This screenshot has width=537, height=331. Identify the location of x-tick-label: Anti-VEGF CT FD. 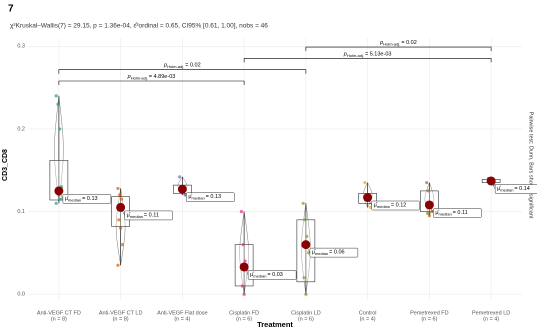
(59, 313).